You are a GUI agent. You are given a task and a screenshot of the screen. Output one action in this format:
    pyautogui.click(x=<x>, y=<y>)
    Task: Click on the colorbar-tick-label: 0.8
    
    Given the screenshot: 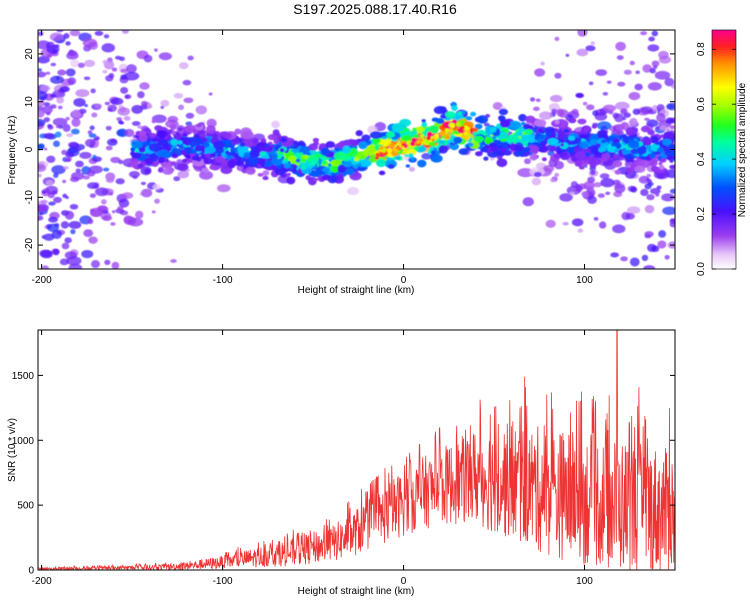 What is the action you would take?
    pyautogui.click(x=701, y=49)
    